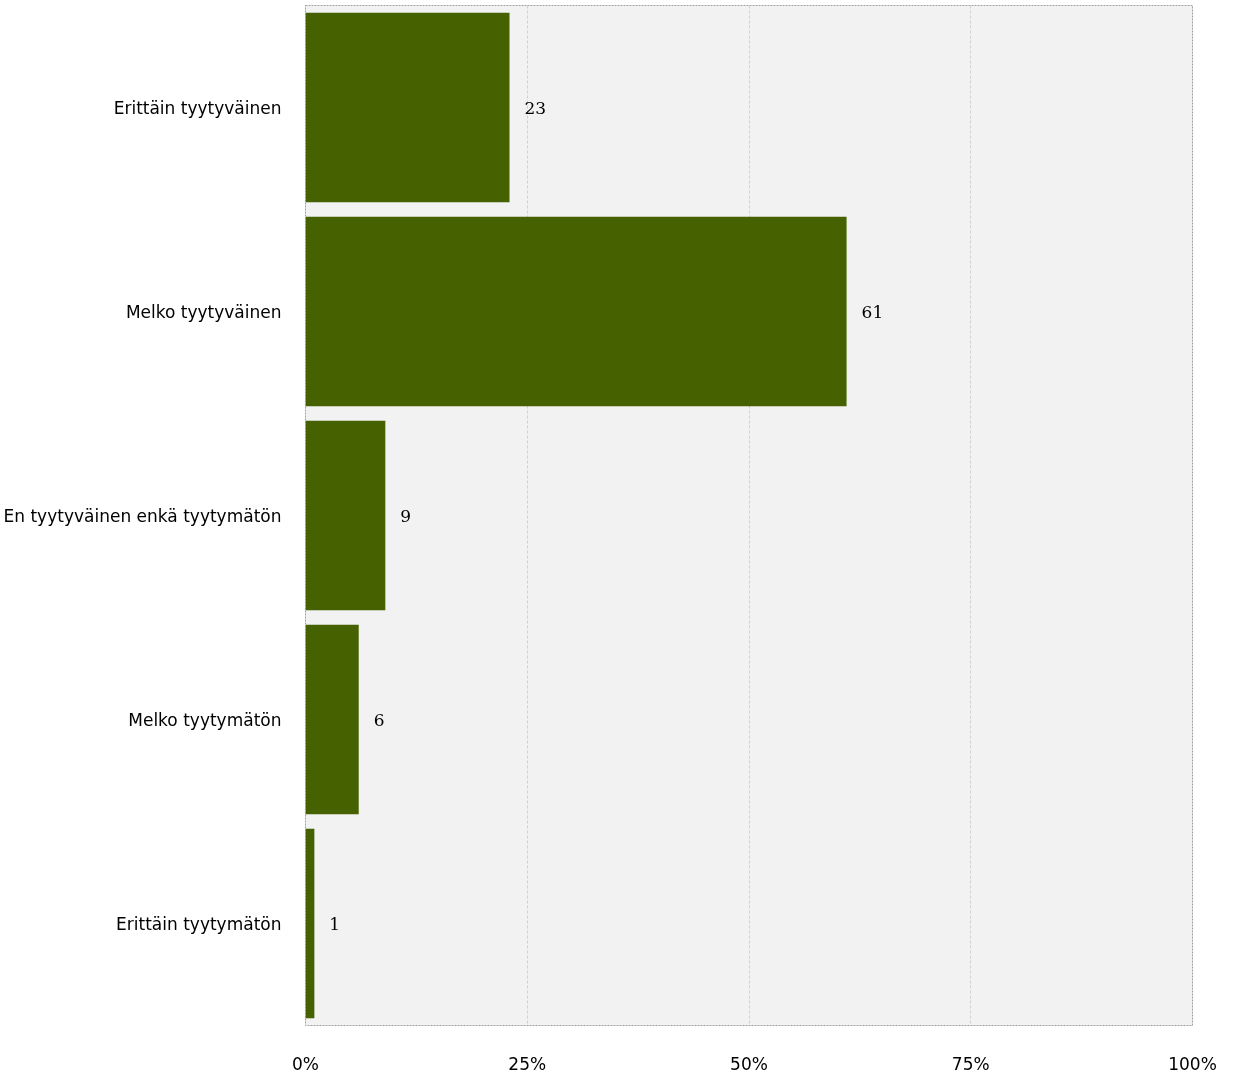 The height and width of the screenshot is (1076, 1236). I want to click on y-tick-label: En tyytyväinen enkä tyytymätön, so click(142, 515).